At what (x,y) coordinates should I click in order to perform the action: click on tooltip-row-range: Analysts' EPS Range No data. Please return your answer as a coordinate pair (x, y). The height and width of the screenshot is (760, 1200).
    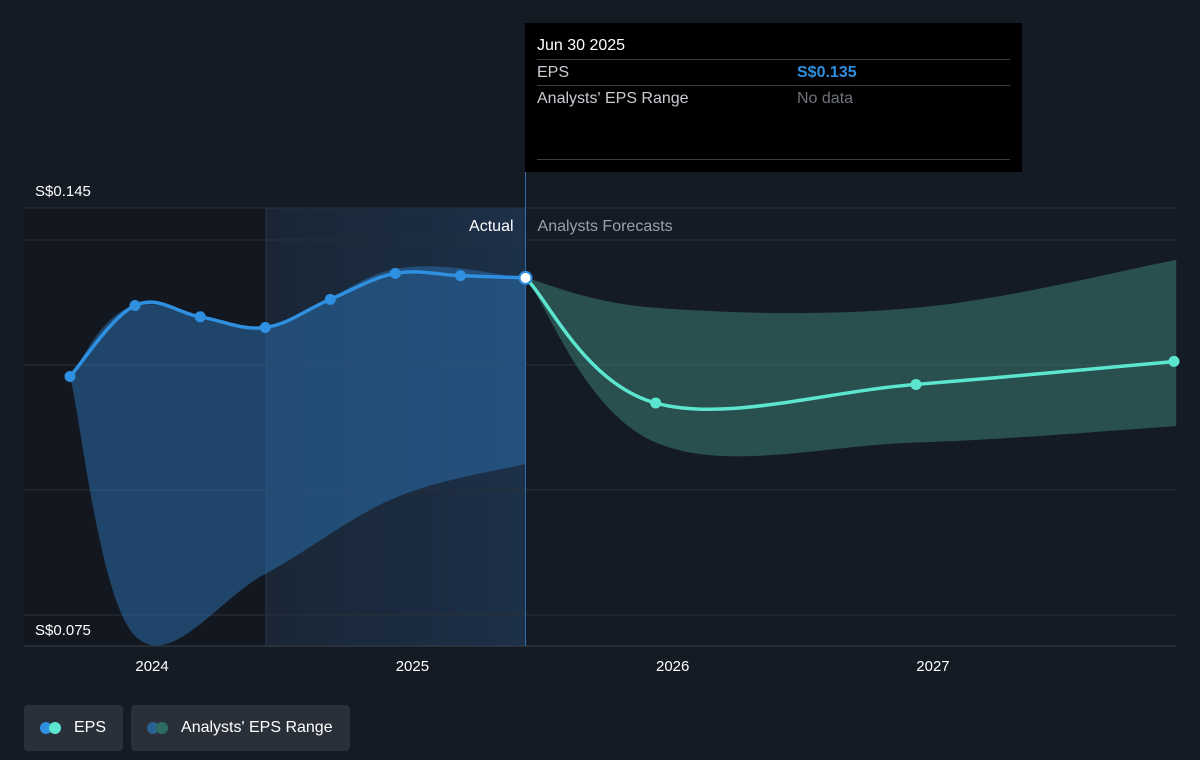
    Looking at the image, I should click on (773, 98).